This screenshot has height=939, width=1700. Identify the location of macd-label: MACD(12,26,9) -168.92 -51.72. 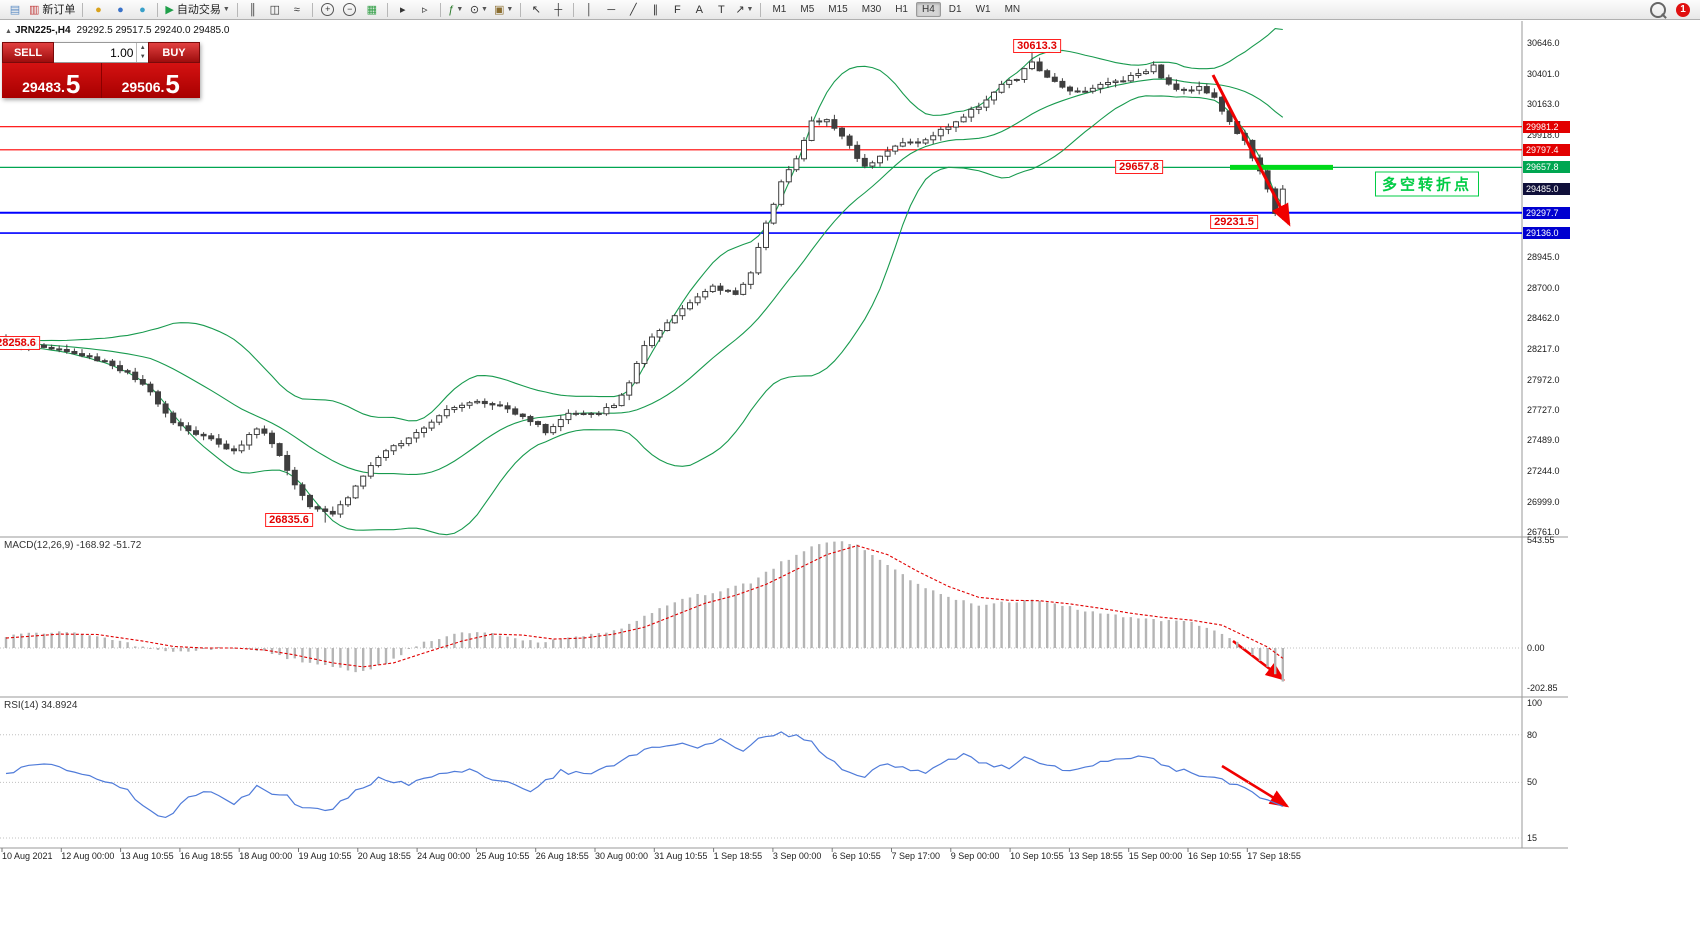
(73, 545).